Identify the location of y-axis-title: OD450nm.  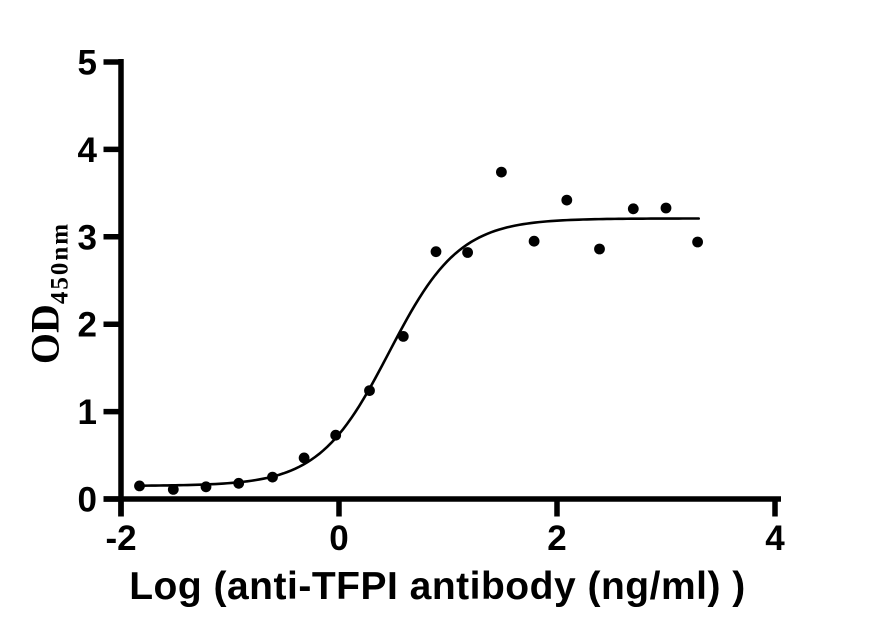
(48, 293).